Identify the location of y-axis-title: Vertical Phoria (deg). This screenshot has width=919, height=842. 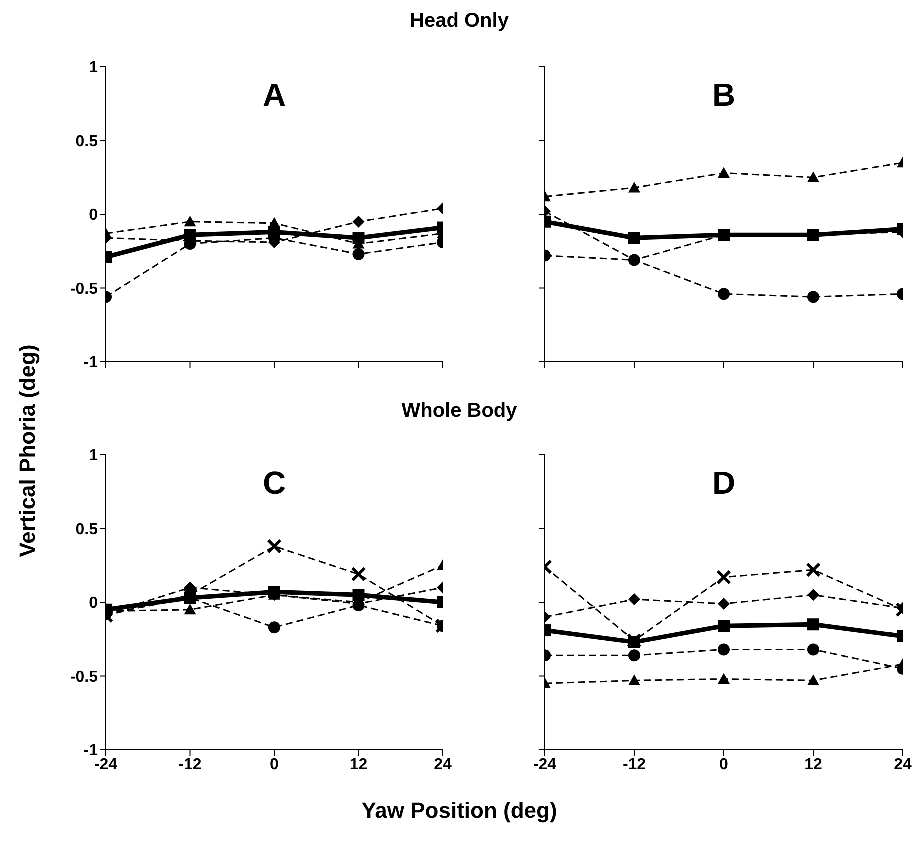
(28, 452).